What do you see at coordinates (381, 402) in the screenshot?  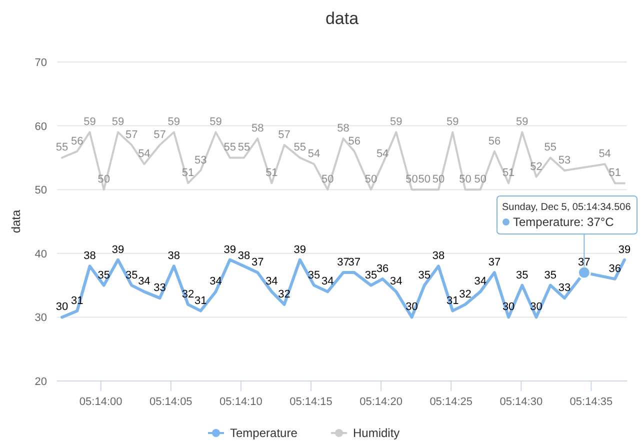 I see `x-tick-label: 05:14:20` at bounding box center [381, 402].